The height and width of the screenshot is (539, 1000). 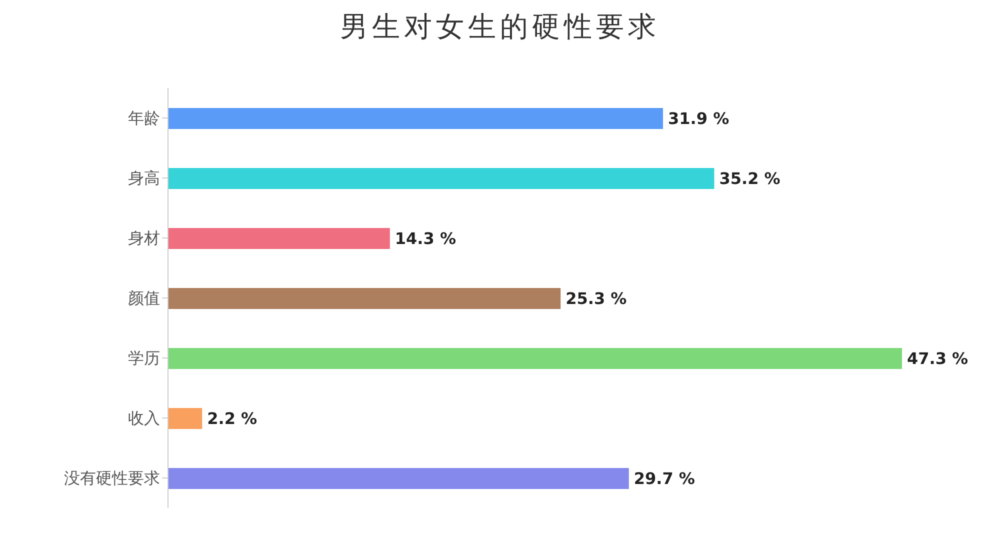 What do you see at coordinates (596, 298) in the screenshot?
I see `data-label: 25.3 %` at bounding box center [596, 298].